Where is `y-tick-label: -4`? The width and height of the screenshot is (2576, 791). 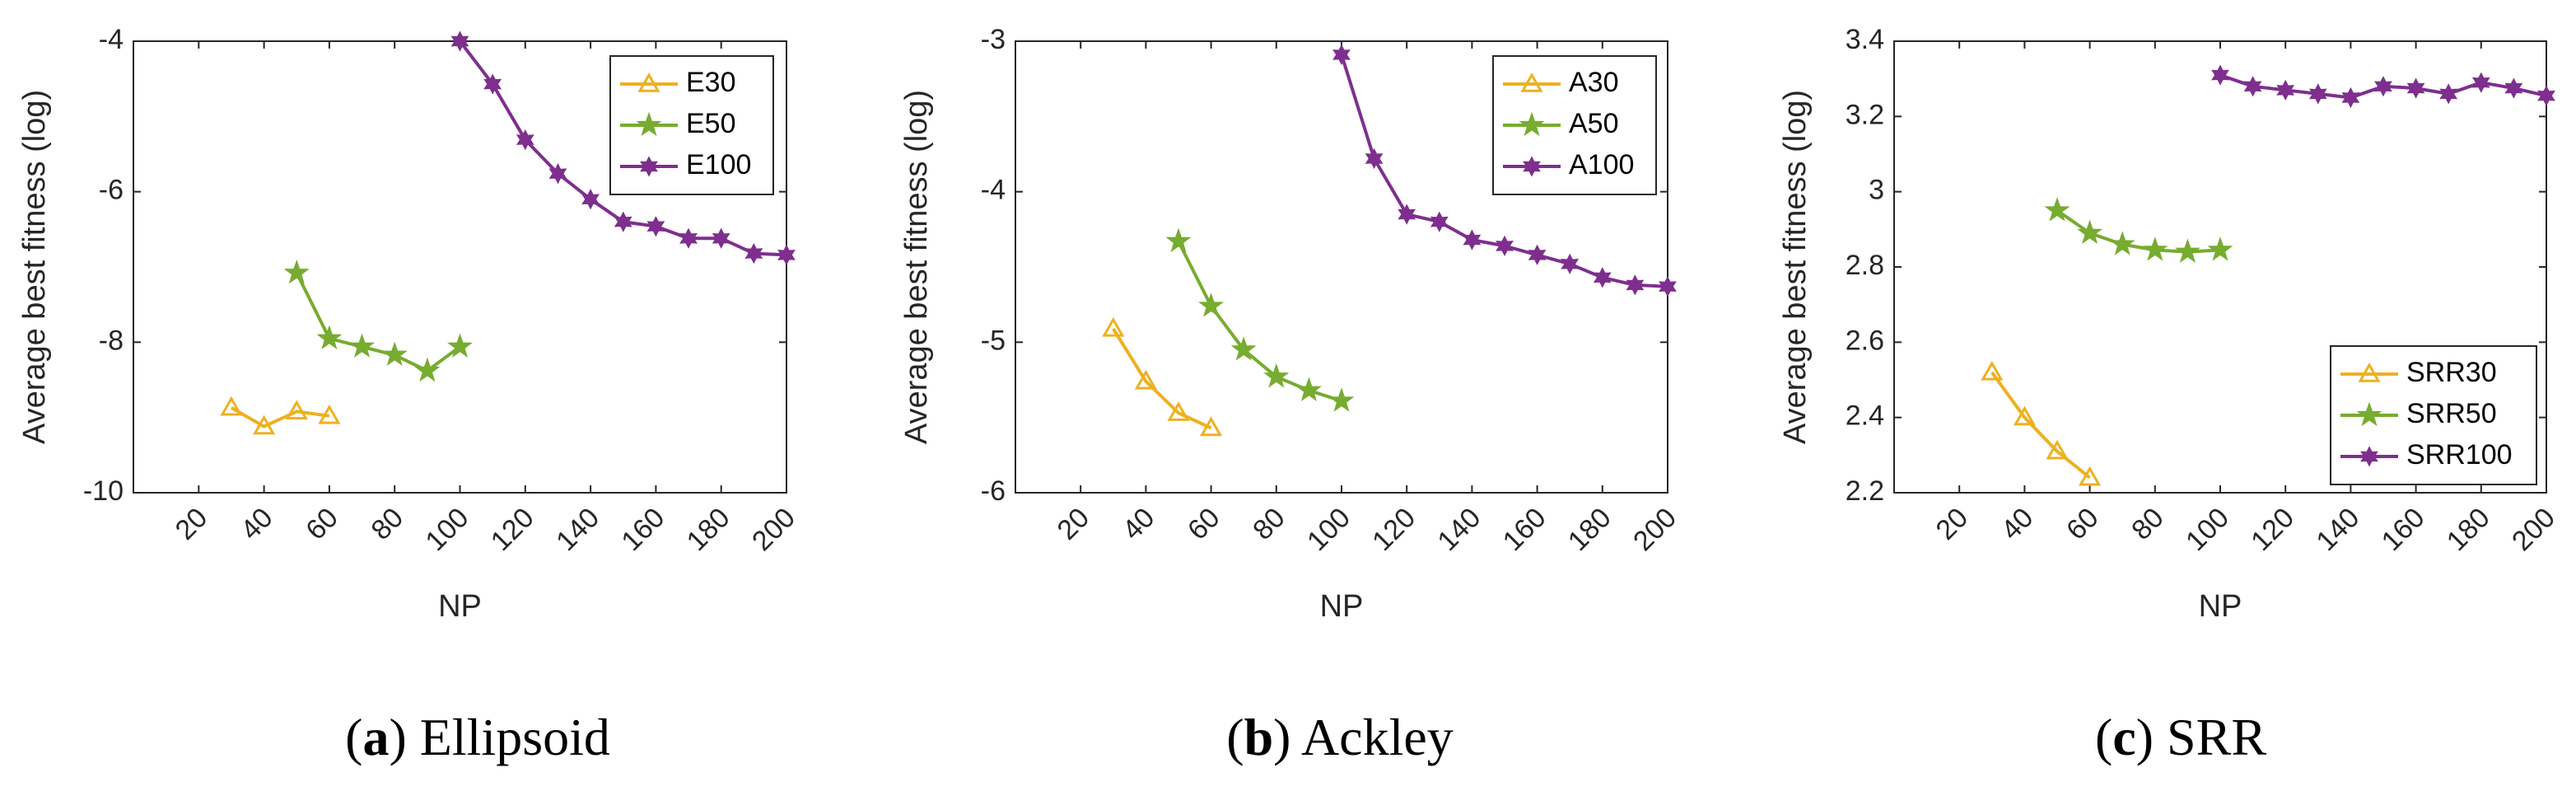 y-tick-label: -4 is located at coordinates (111, 39).